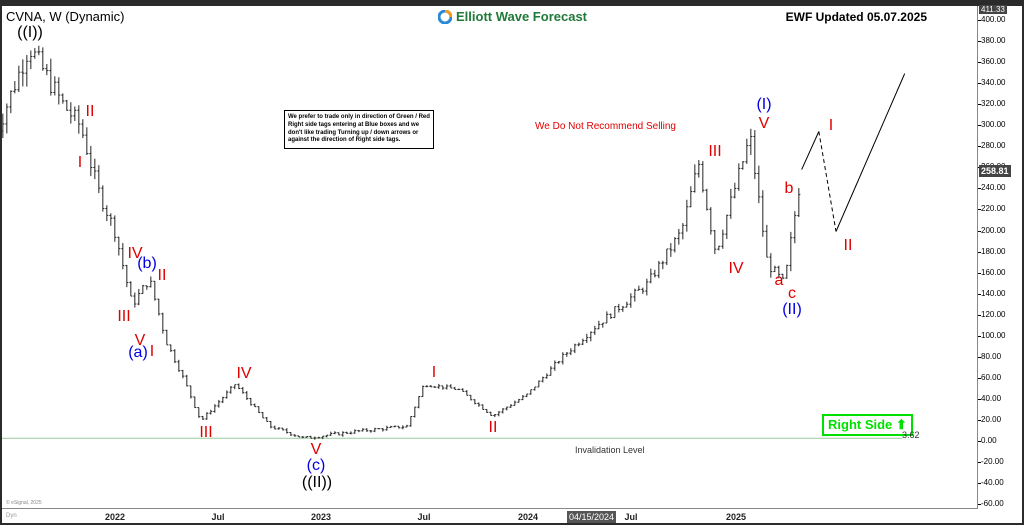 The width and height of the screenshot is (1024, 525). Describe the element at coordinates (30, 32) in the screenshot. I see `wave-label: ((I))` at that location.